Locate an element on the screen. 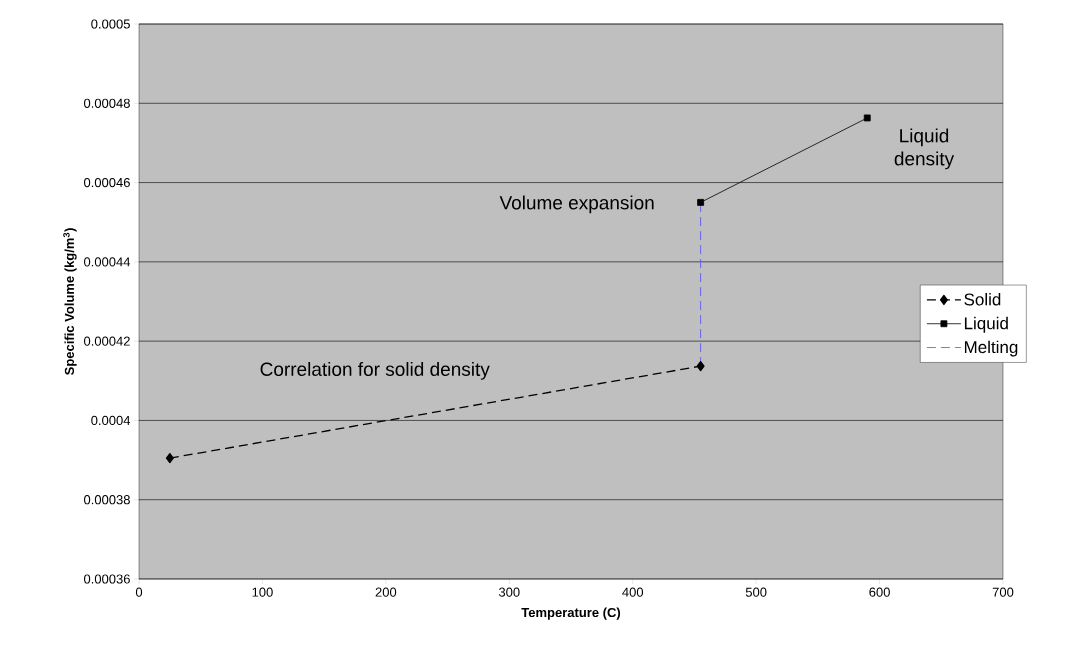  y-tick-label: 0.00046 is located at coordinates (107, 182).